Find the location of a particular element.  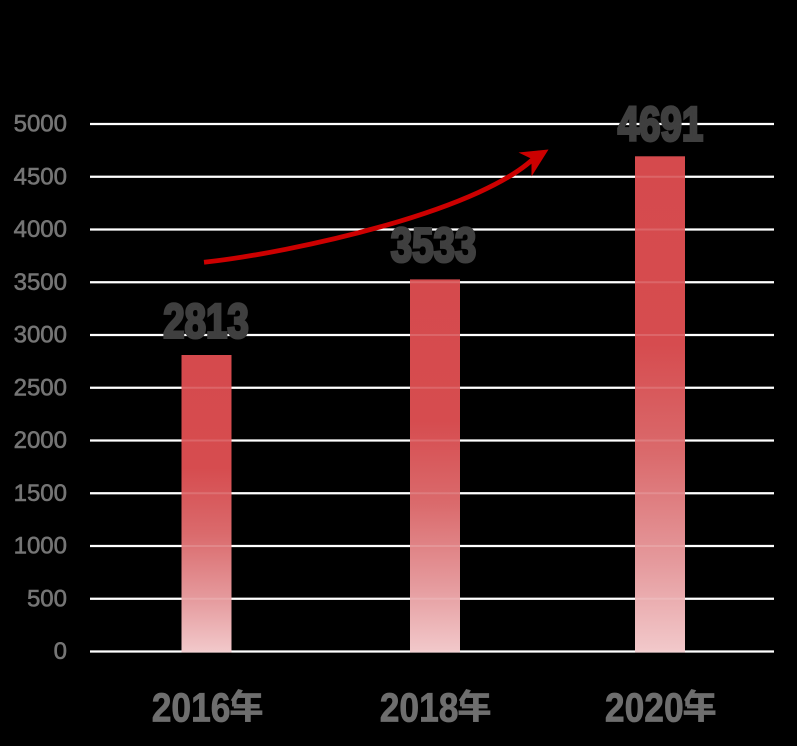

svg-text: 4500 is located at coordinates (40, 176).